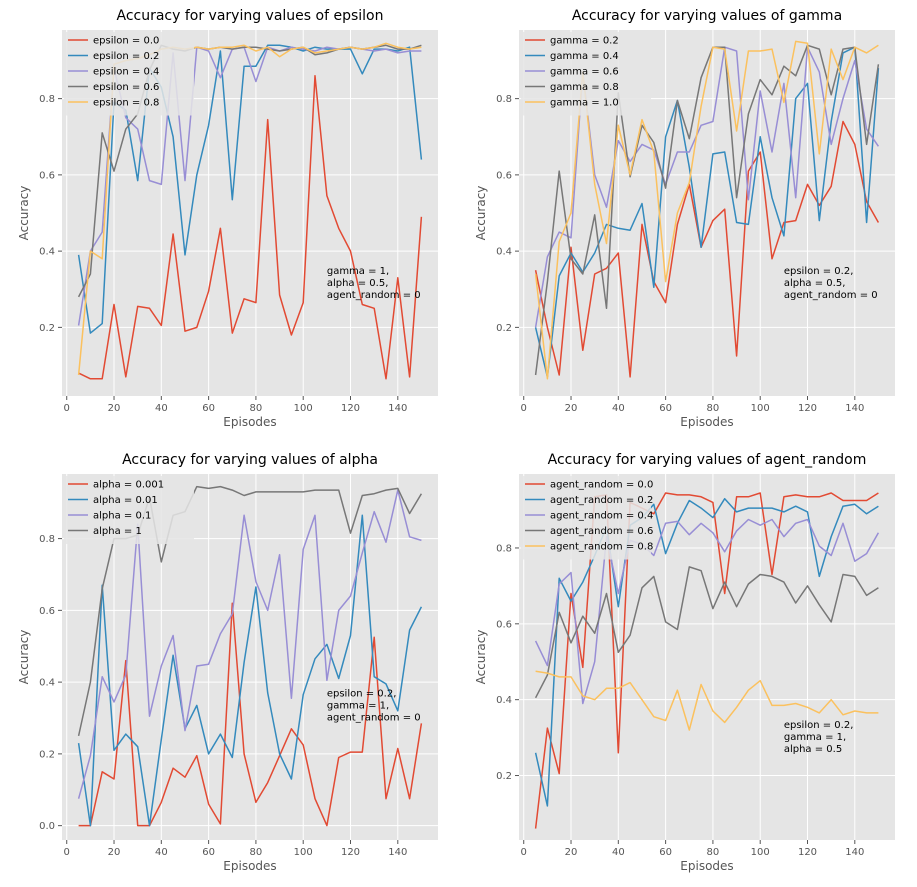  Describe the element at coordinates (126, 41) in the screenshot. I see `legend-label: epsilon = 0.0` at that location.